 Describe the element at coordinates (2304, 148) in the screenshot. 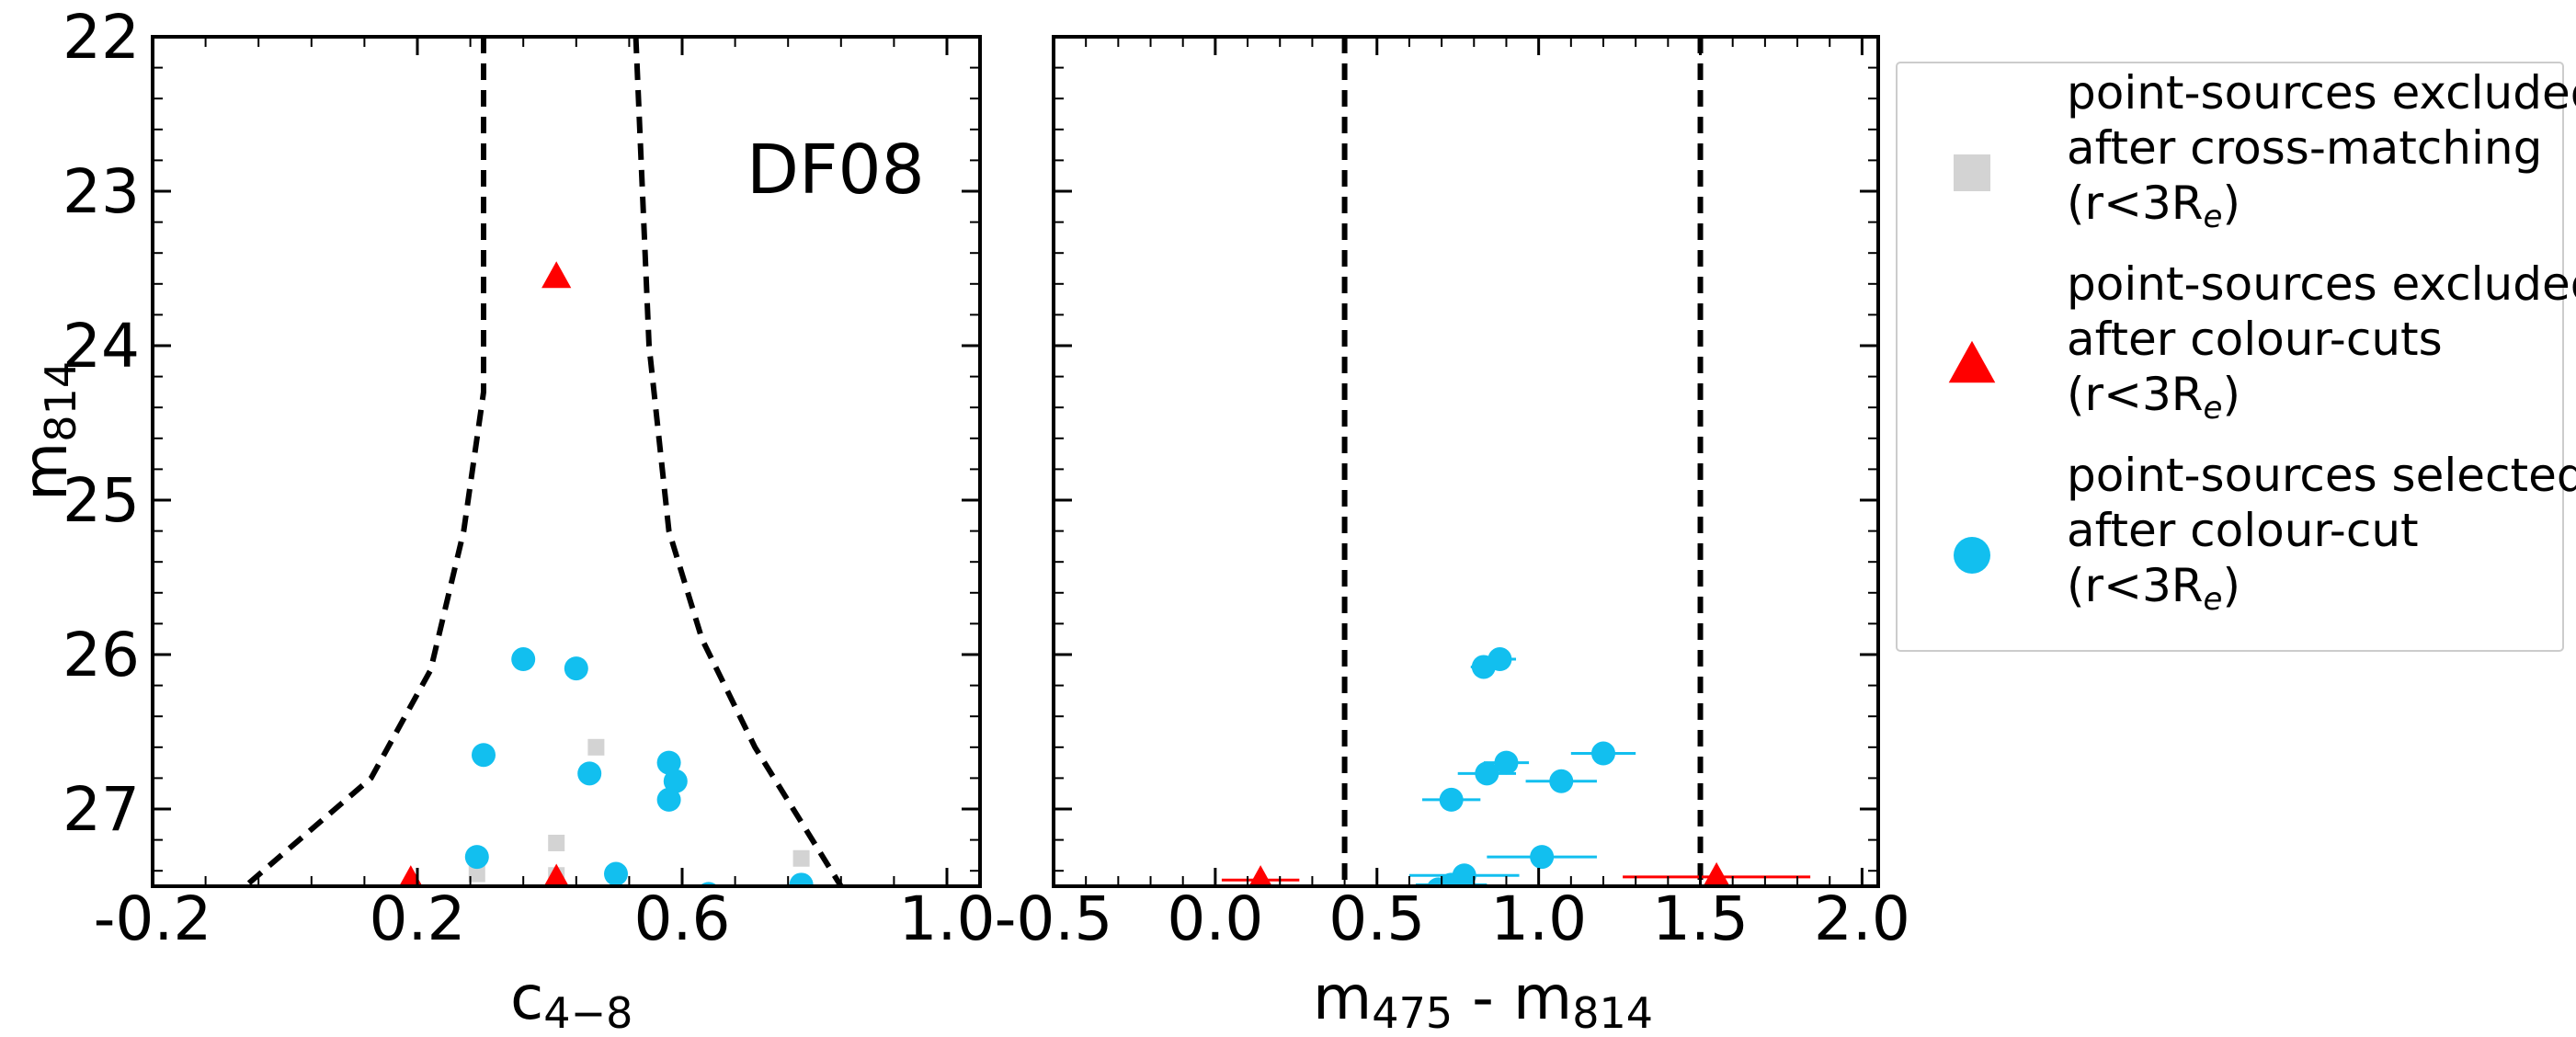

I see `legend-entry-text: after cross-matching` at that location.